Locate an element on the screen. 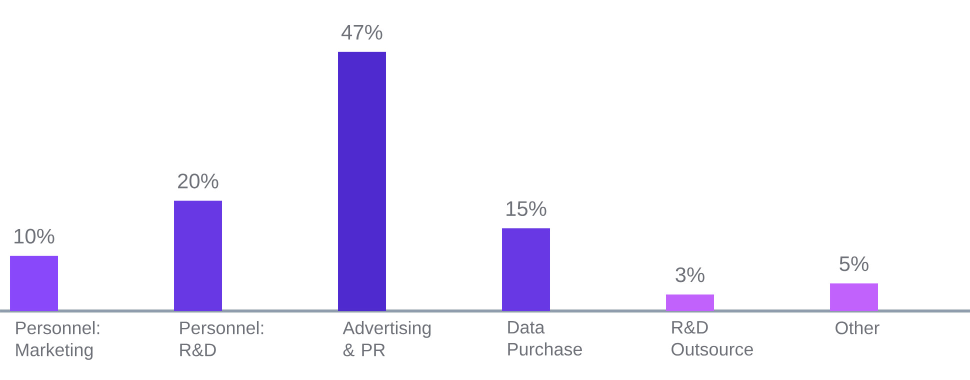  data-label: 3% is located at coordinates (690, 274).